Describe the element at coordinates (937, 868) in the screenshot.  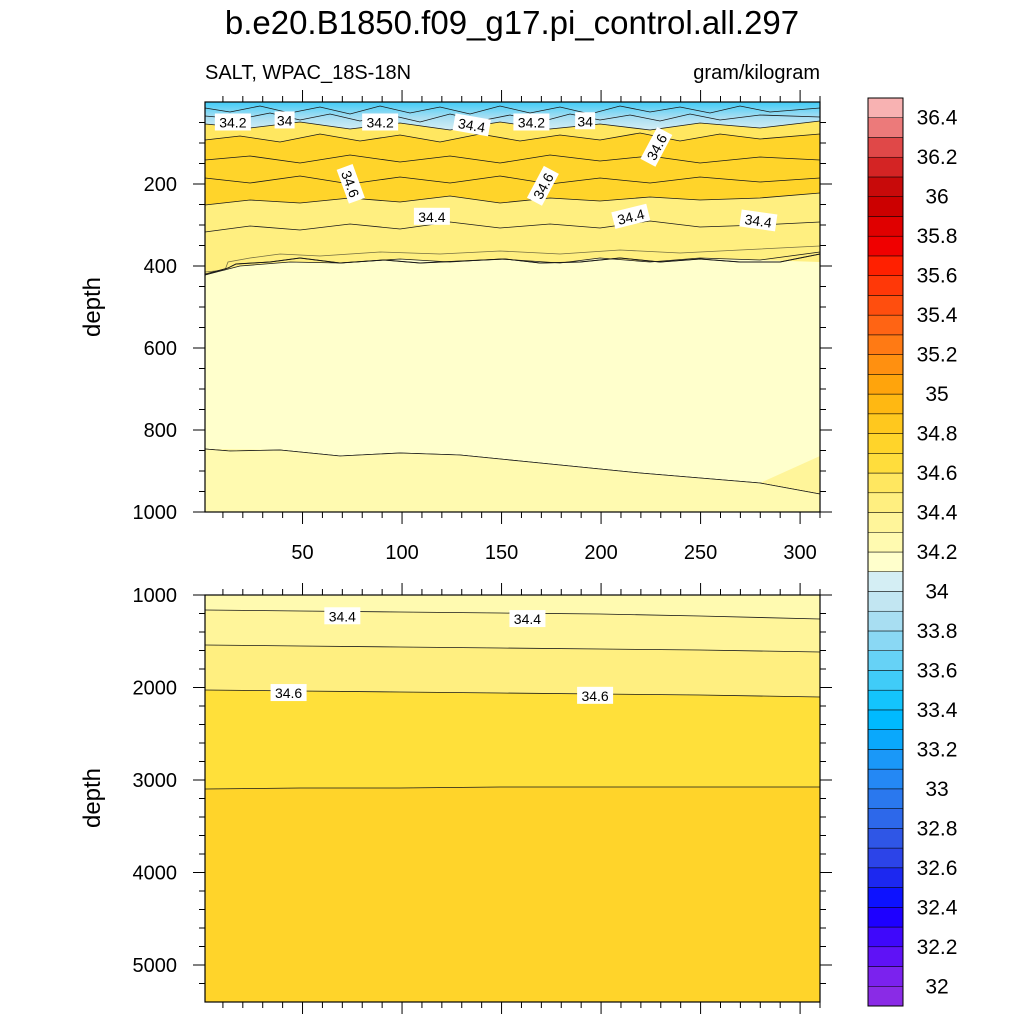
I see `colorbar-label: 32.6` at that location.